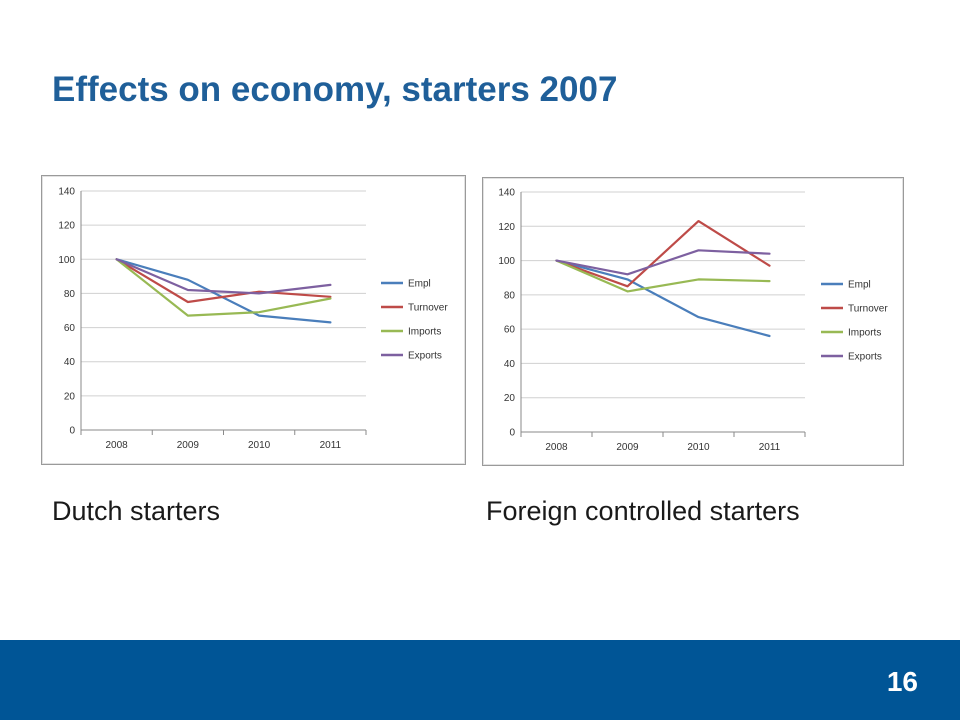  What do you see at coordinates (902, 681) in the screenshot?
I see `page-number: 16` at bounding box center [902, 681].